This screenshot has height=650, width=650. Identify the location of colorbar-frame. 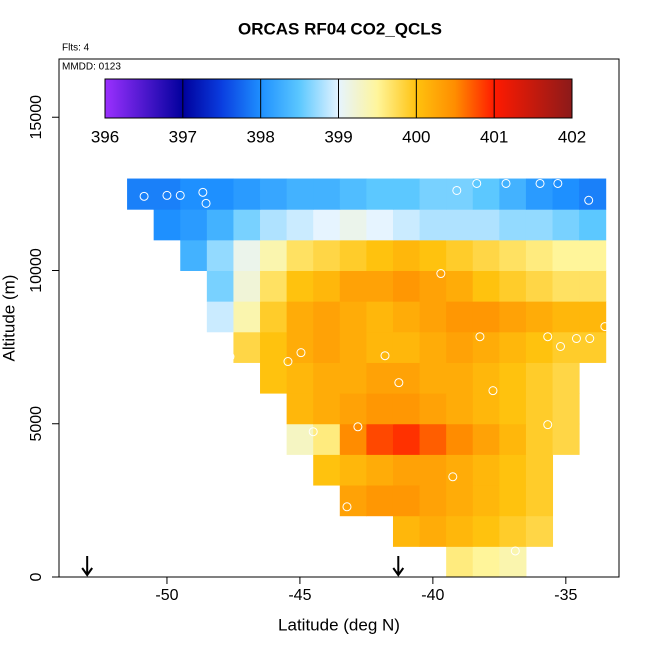
(338, 98).